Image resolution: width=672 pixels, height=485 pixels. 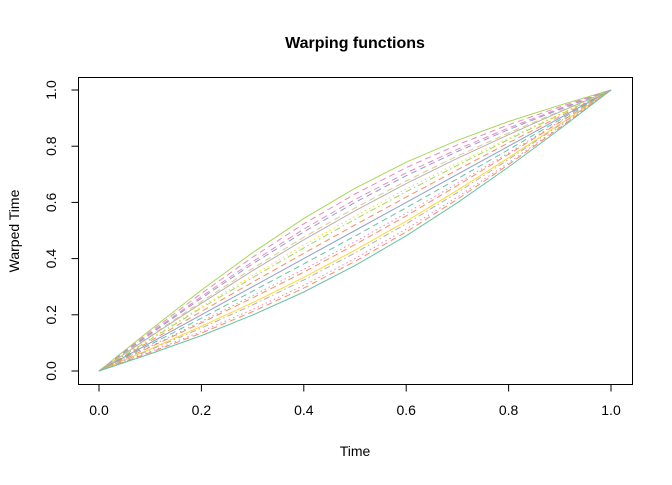 What do you see at coordinates (51, 259) in the screenshot?
I see `y-tick-label: 0.4` at bounding box center [51, 259].